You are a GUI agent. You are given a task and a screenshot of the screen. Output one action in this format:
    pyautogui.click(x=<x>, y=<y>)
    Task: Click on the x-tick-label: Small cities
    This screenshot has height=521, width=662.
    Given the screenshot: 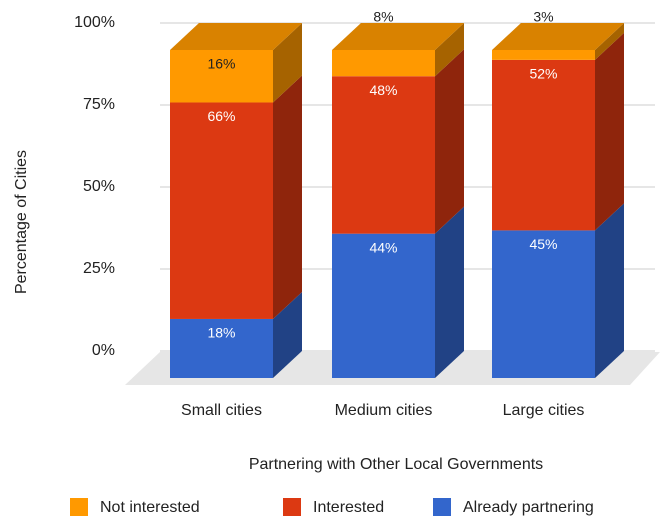 What is the action you would take?
    pyautogui.click(x=221, y=410)
    